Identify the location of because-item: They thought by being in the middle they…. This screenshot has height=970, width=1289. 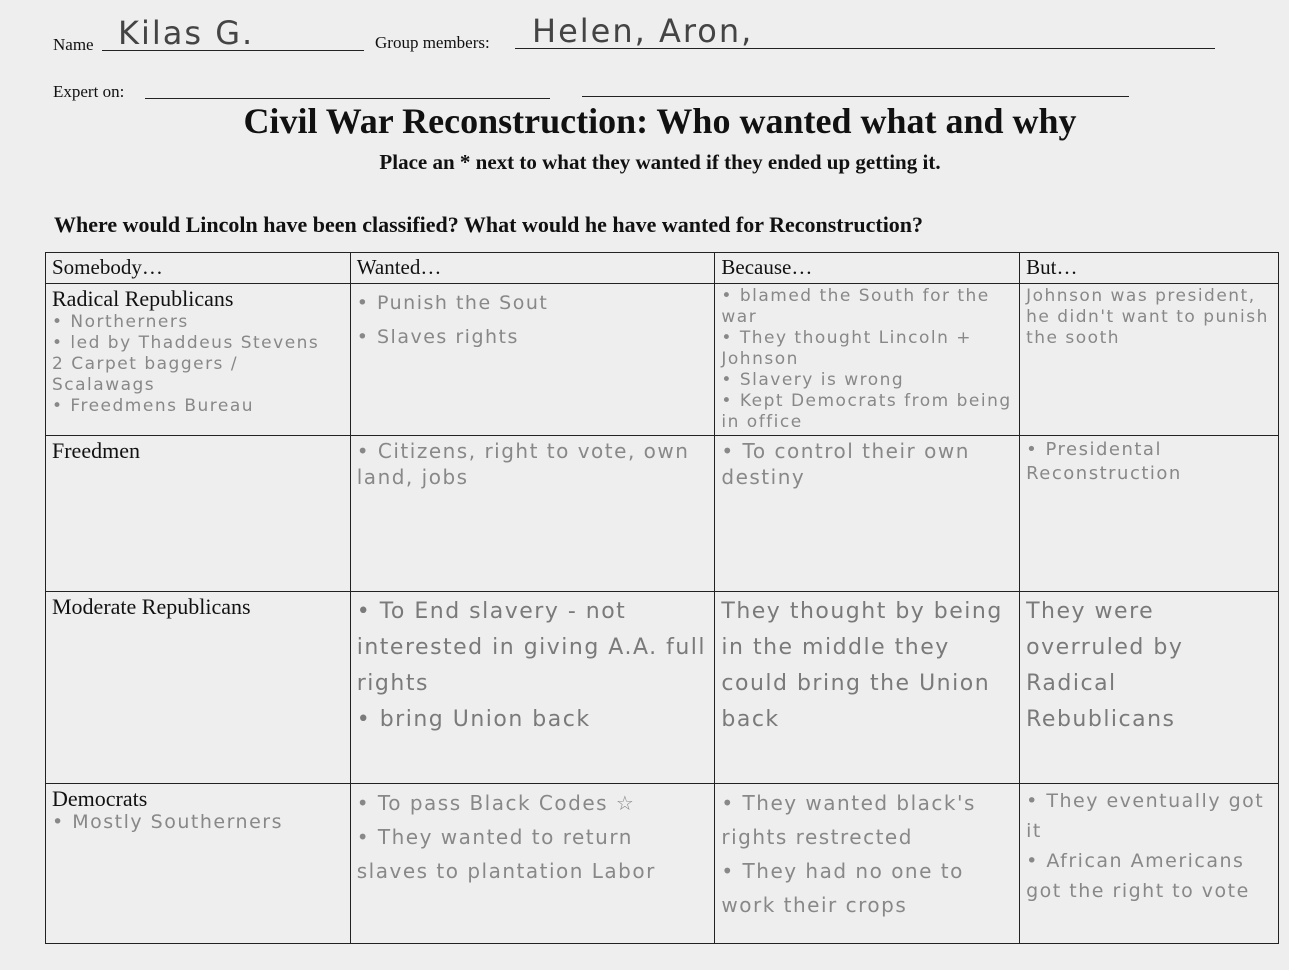
(862, 665).